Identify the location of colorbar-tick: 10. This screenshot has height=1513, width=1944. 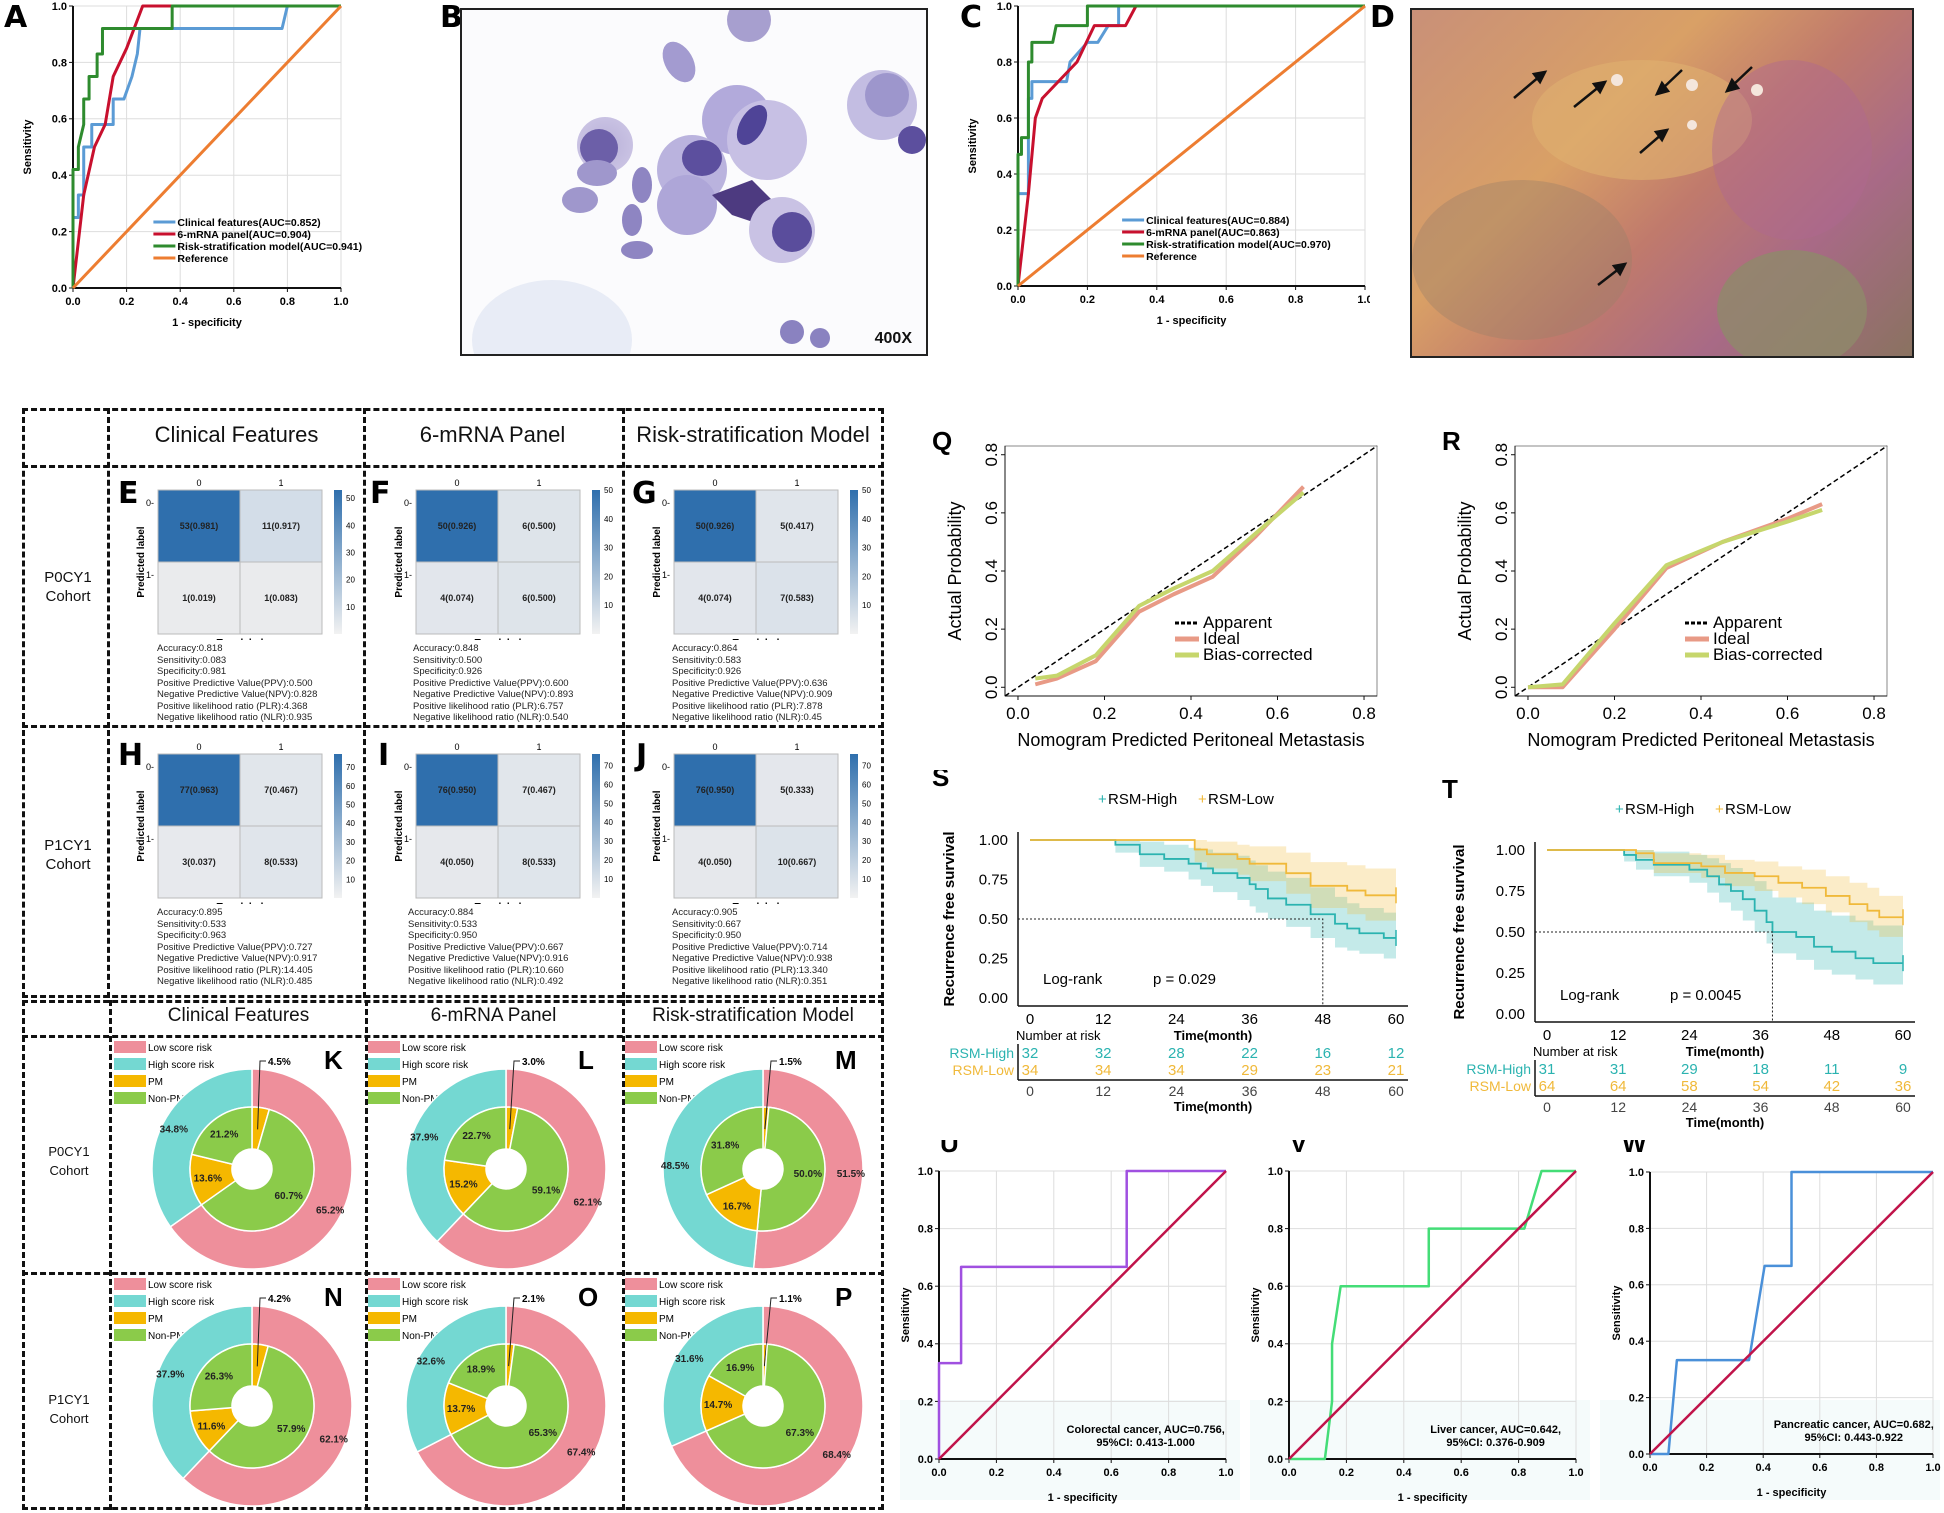
(608, 605).